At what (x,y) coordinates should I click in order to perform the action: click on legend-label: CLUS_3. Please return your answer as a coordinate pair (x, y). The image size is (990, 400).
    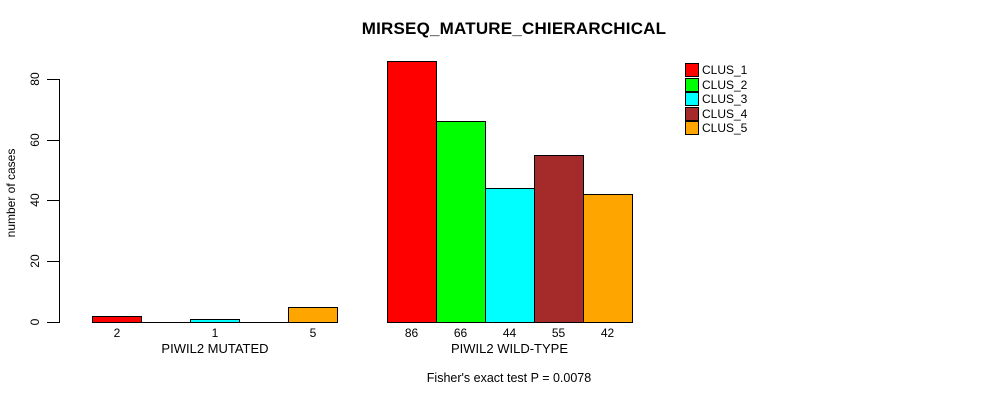
    Looking at the image, I should click on (725, 99).